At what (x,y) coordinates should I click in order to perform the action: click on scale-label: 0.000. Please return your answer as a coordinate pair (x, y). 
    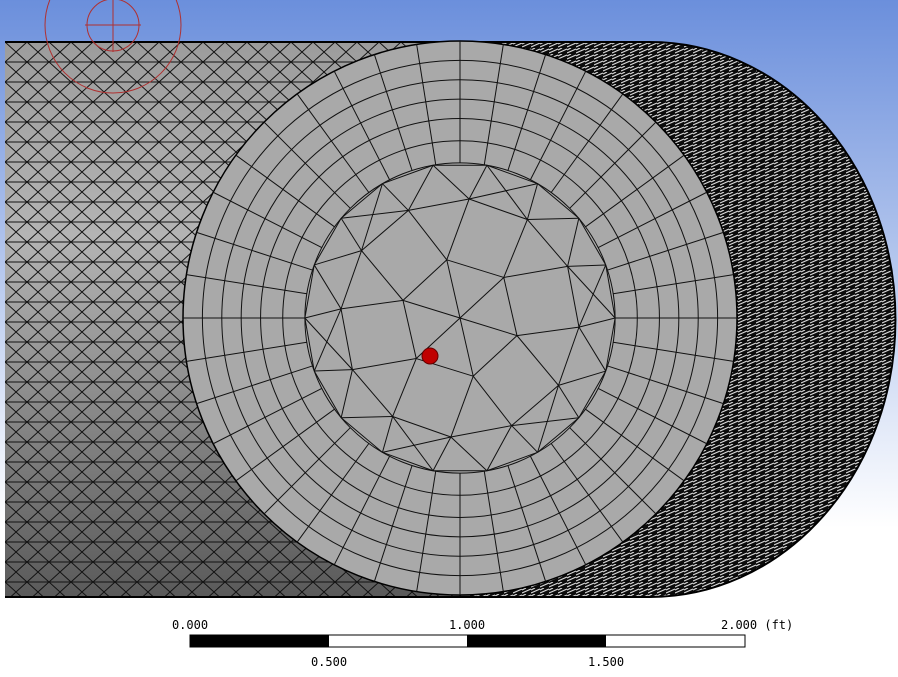
    Looking at the image, I should click on (190, 625).